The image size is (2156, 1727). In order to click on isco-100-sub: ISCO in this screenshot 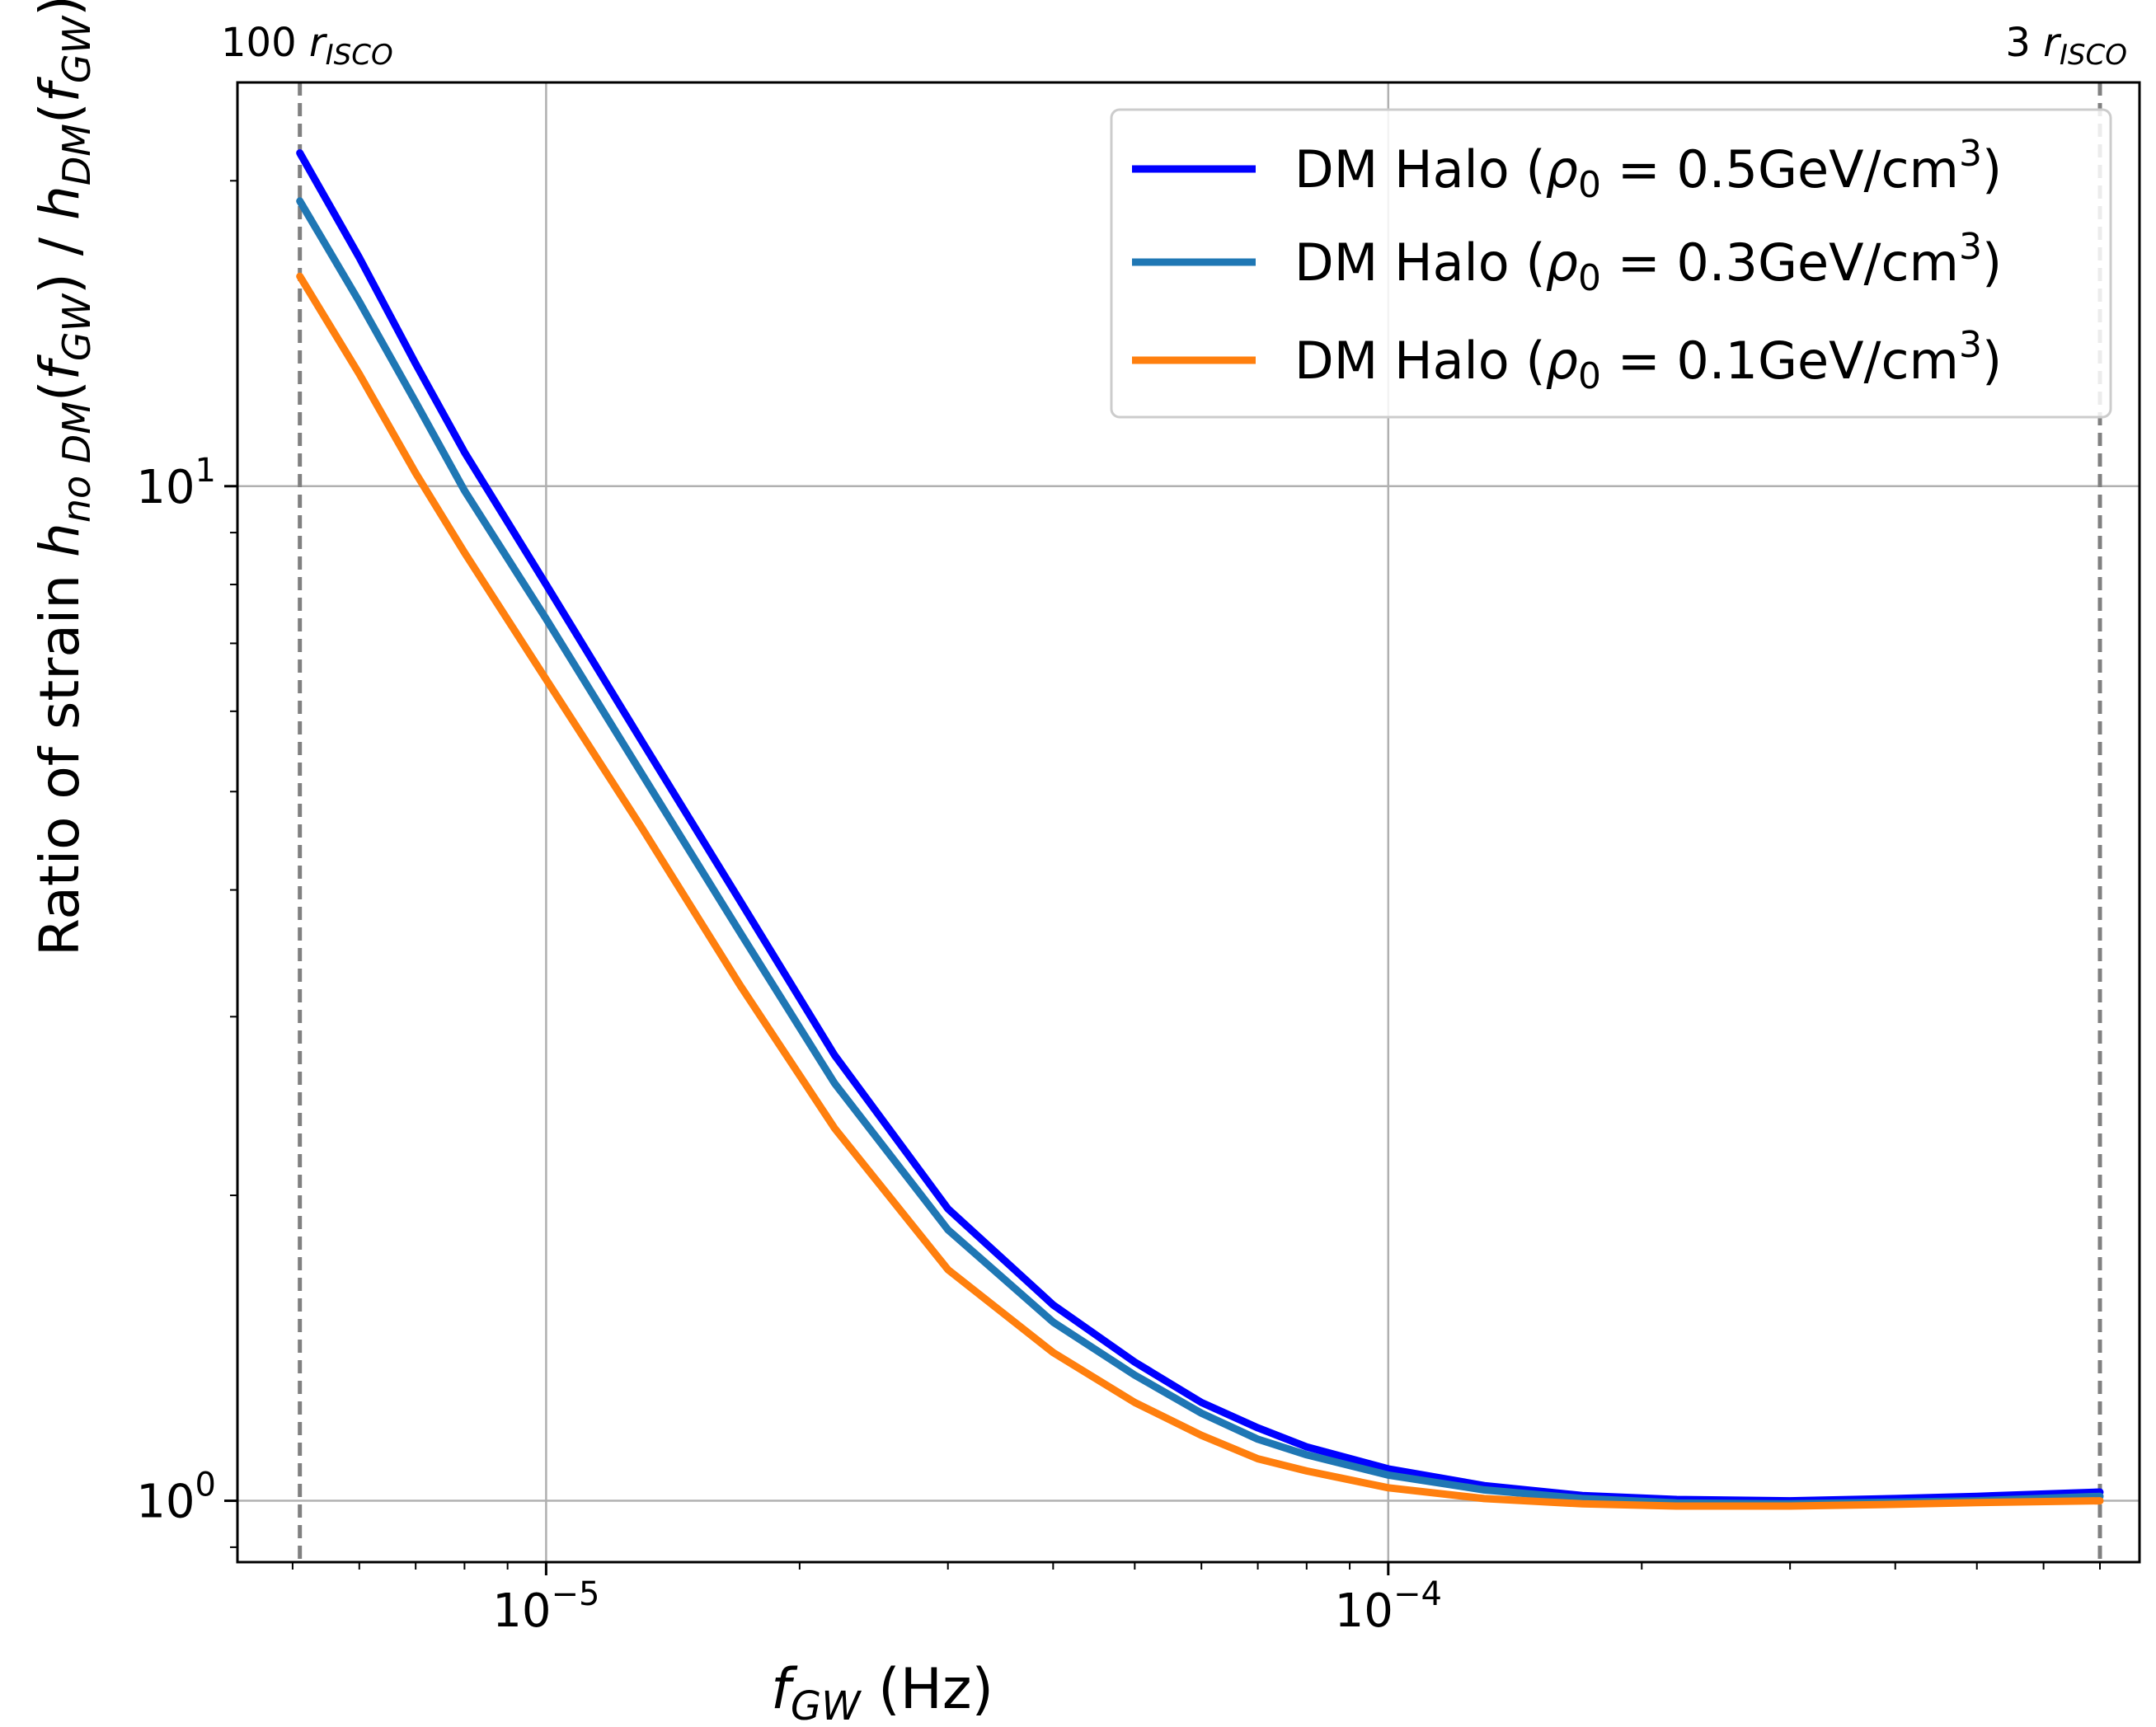, I will do `click(359, 55)`.